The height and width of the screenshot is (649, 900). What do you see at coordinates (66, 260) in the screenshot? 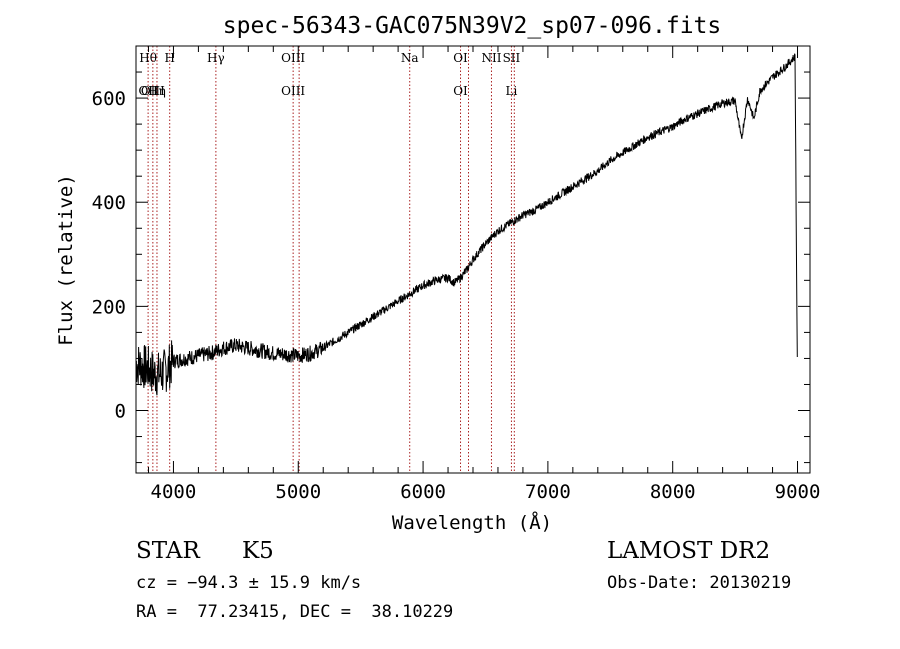
I see `y-axis-label: Flux (relative)` at bounding box center [66, 260].